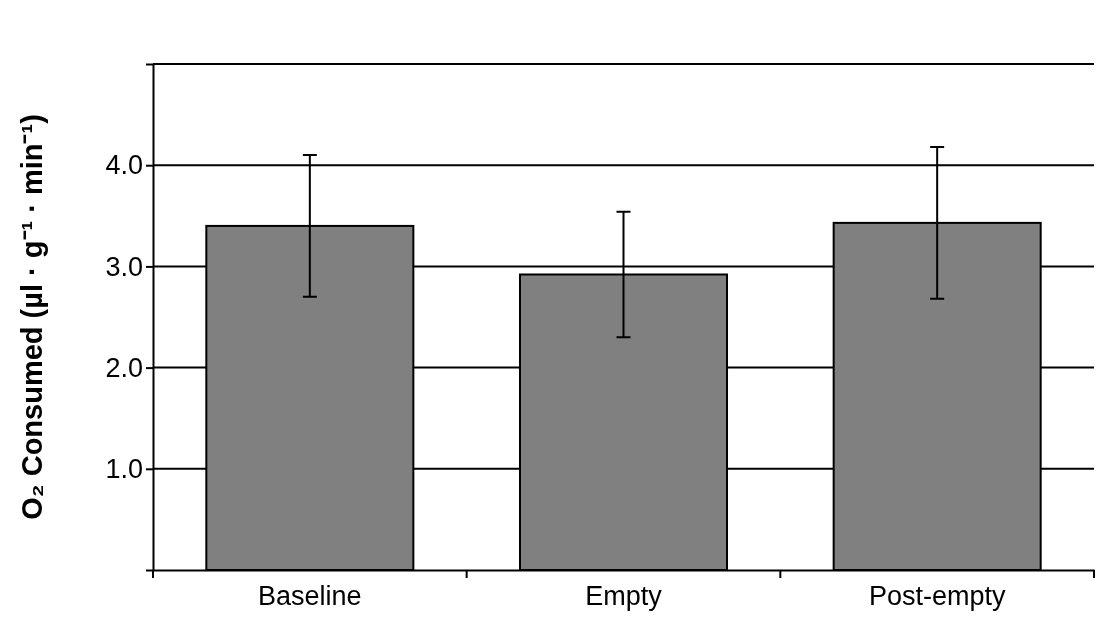 This screenshot has height=637, width=1096. What do you see at coordinates (310, 596) in the screenshot?
I see `x-tick-label: Baseline` at bounding box center [310, 596].